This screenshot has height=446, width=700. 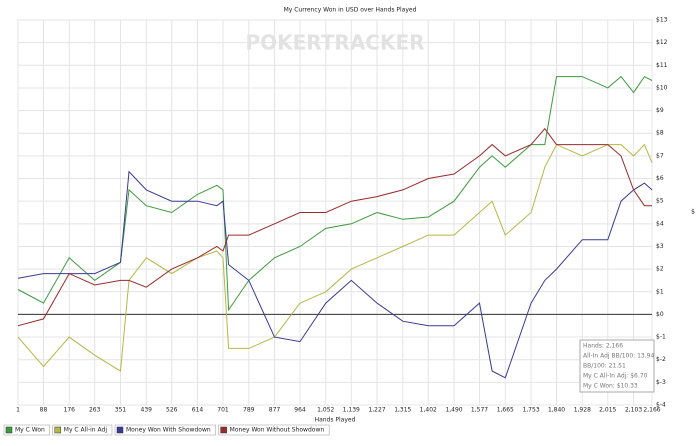 What do you see at coordinates (693, 212) in the screenshot?
I see `y-axis-label: $` at bounding box center [693, 212].